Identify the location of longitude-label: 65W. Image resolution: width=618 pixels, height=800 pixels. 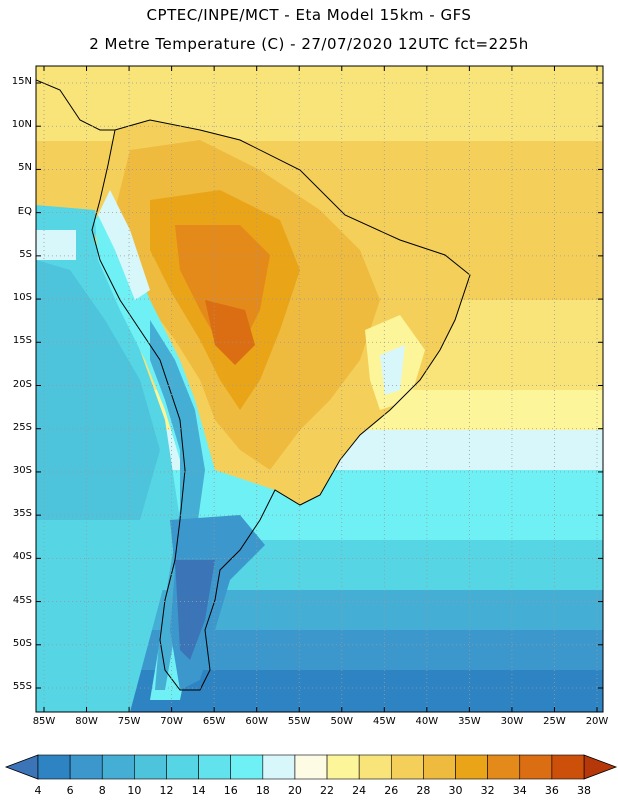
(214, 721).